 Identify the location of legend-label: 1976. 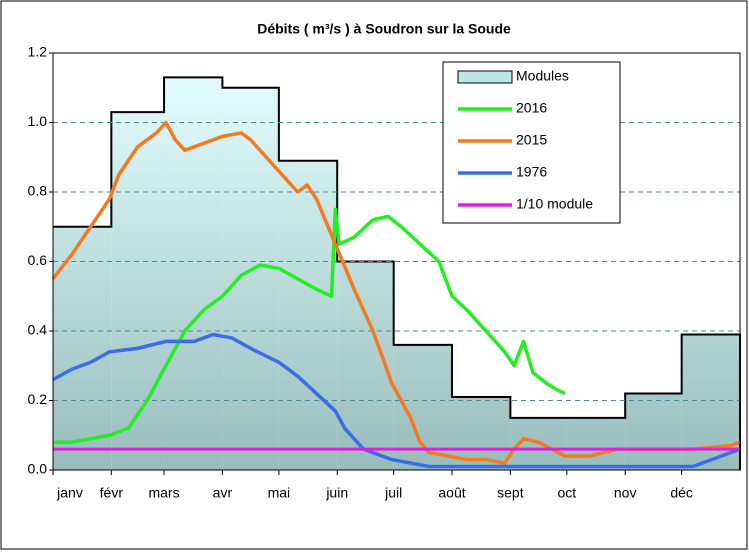
(531, 172).